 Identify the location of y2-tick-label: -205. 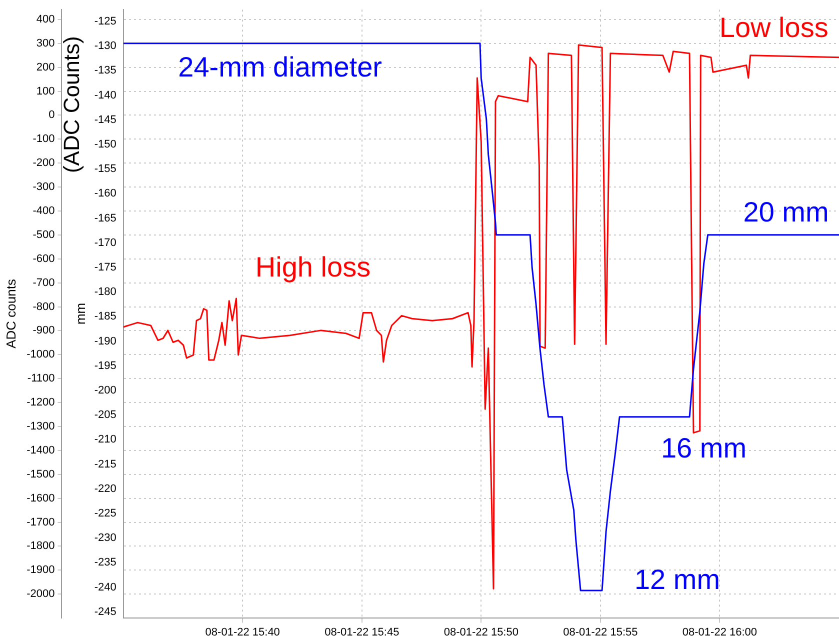
(105, 415).